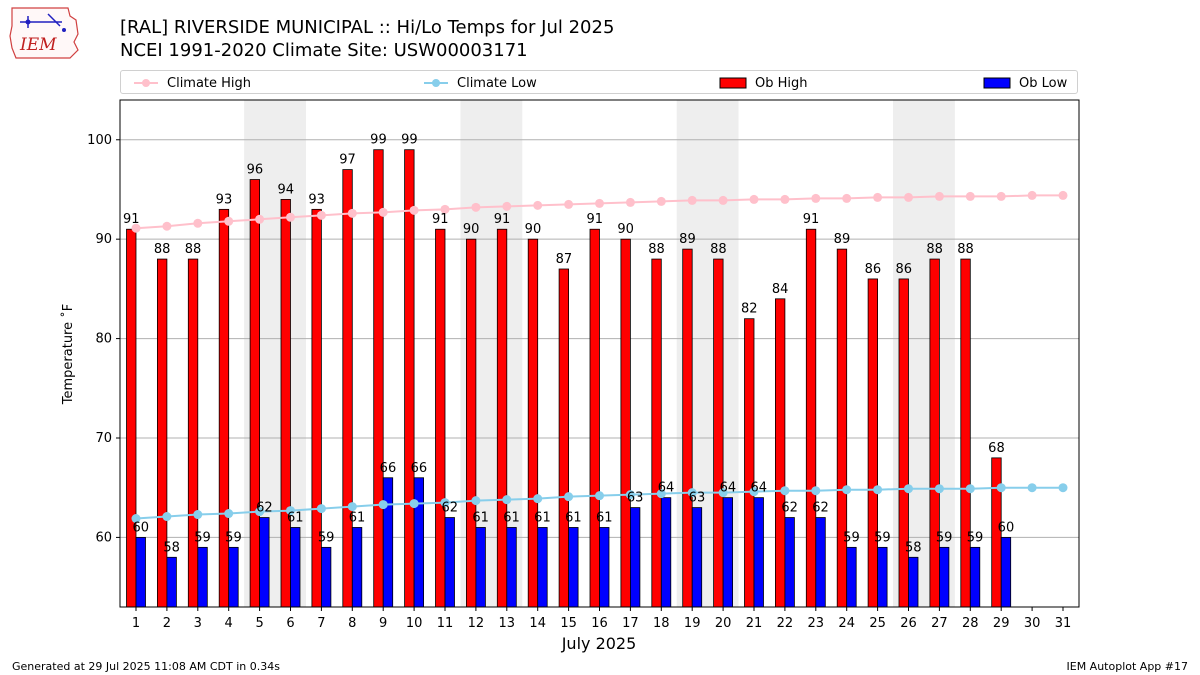  What do you see at coordinates (497, 83) in the screenshot?
I see `legend-label: Climate Low` at bounding box center [497, 83].